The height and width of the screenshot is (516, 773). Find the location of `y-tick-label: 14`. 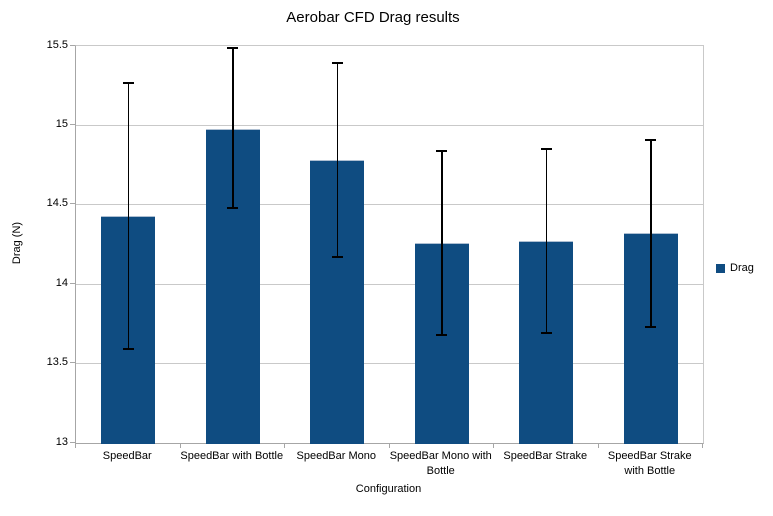

y-tick-label: 14 is located at coordinates (61, 282).